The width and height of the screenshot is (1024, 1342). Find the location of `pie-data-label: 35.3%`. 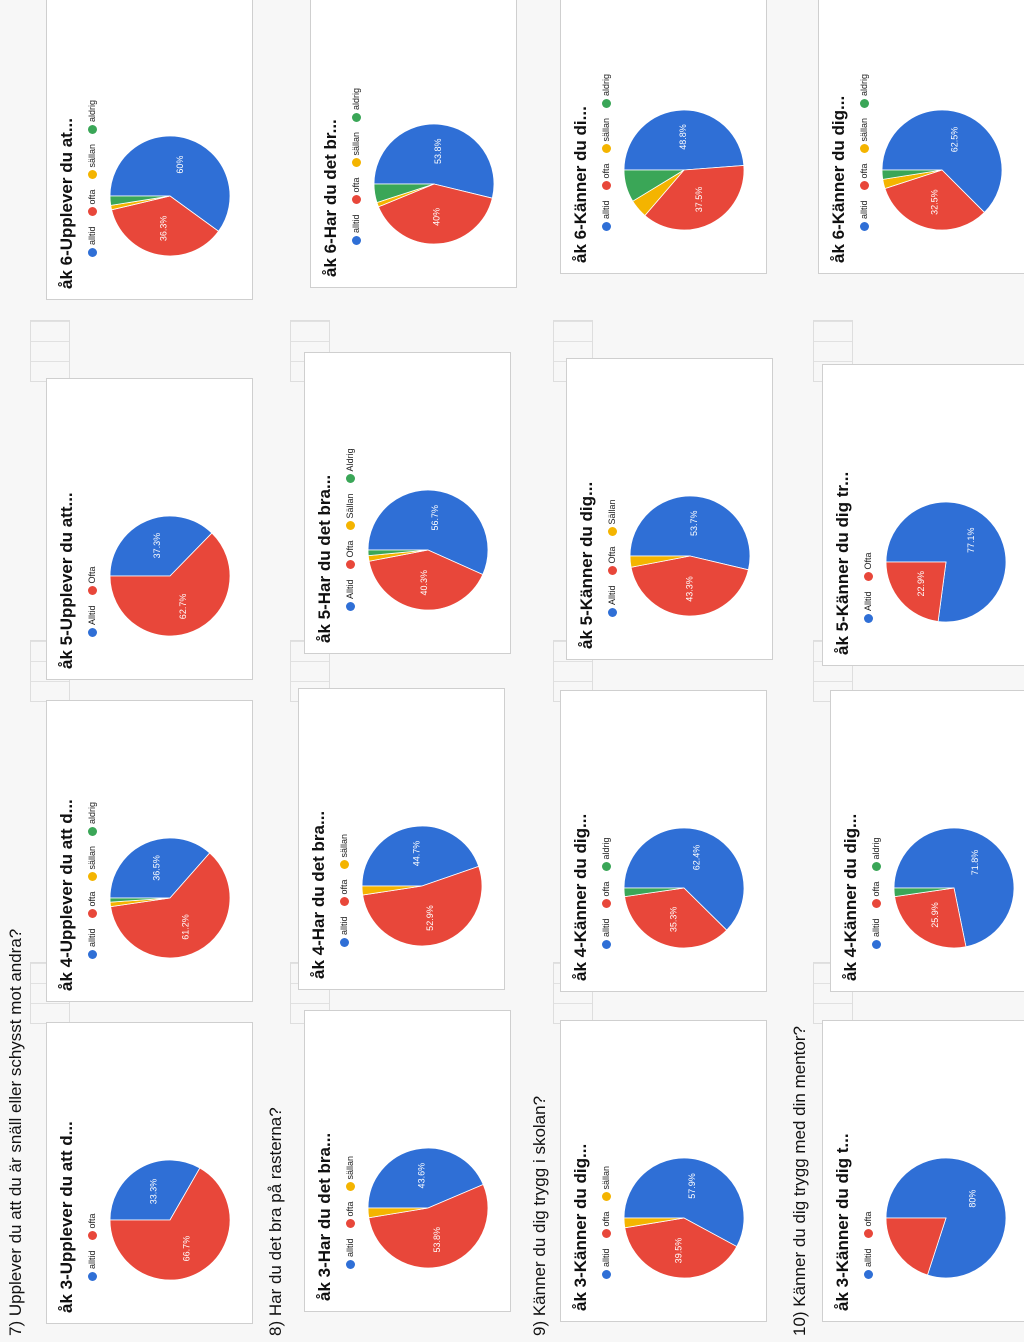

pie-data-label: 35.3% is located at coordinates (674, 920).